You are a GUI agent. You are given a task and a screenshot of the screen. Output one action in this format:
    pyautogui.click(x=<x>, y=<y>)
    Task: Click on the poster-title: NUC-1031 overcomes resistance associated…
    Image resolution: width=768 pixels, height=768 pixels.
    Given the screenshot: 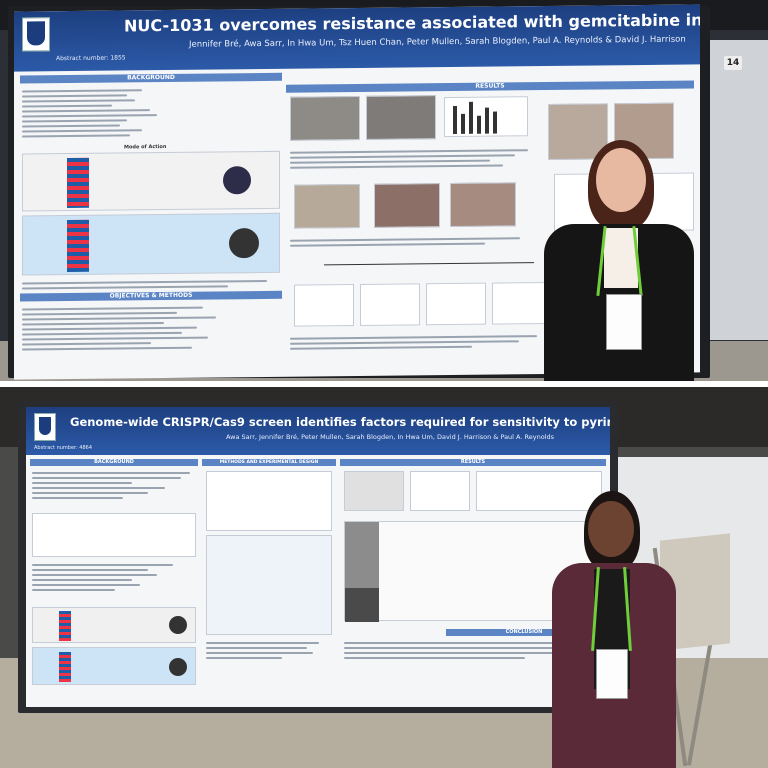 What is the action you would take?
    pyautogui.click(x=412, y=22)
    